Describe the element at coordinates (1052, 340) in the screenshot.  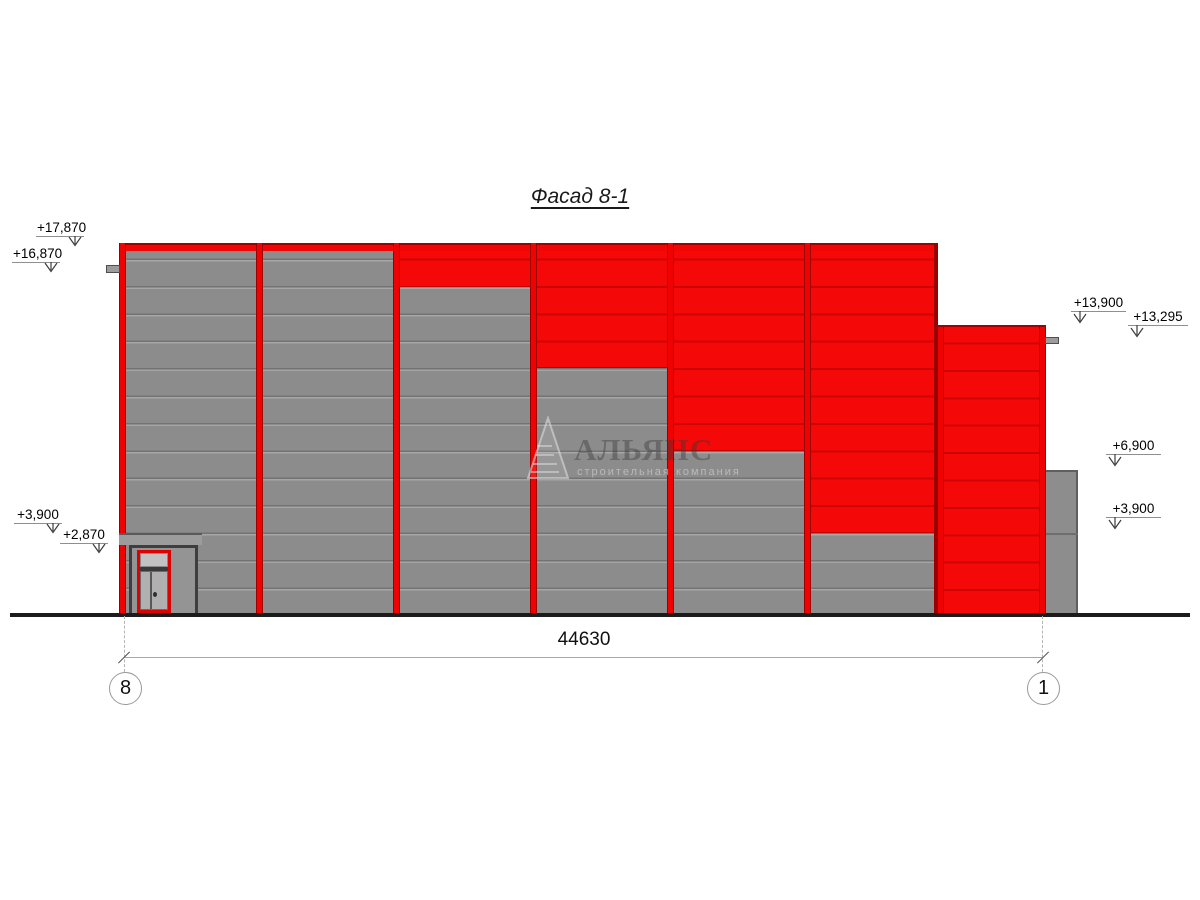
I see `right-canopy-tab` at that location.